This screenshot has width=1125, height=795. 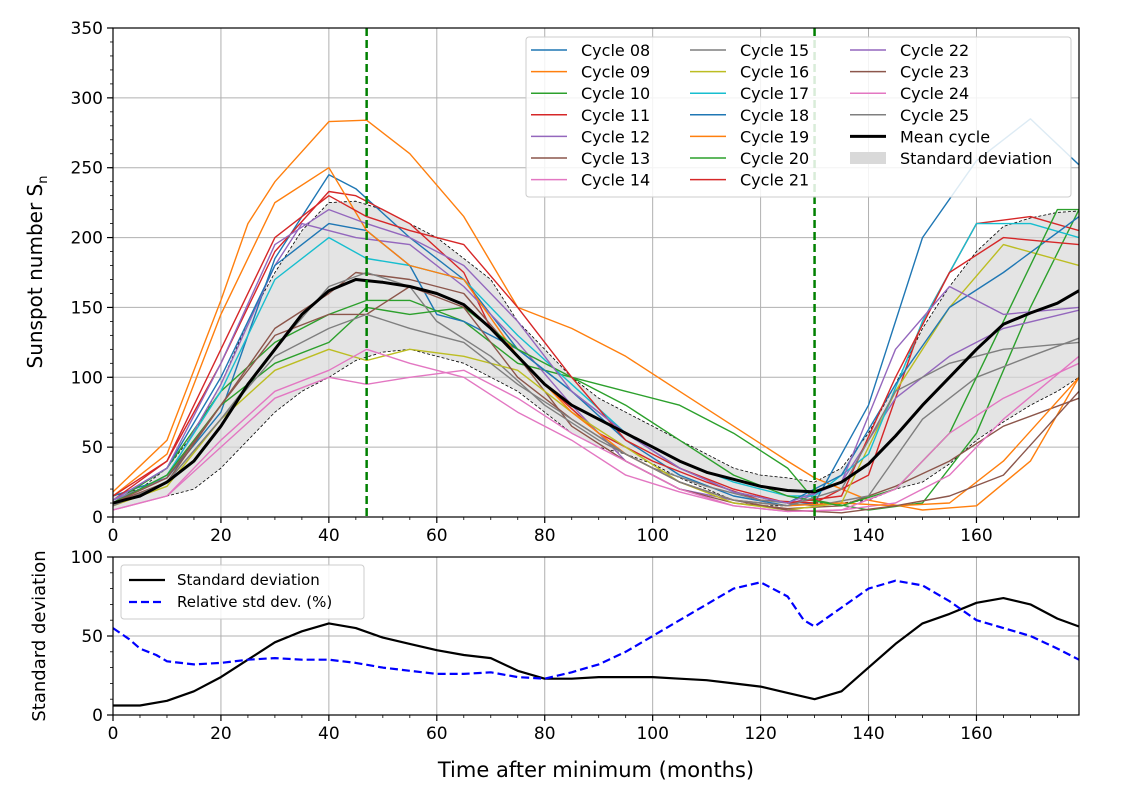 What do you see at coordinates (39, 635) in the screenshot?
I see `bottom-y-axis-label: Standard deviation` at bounding box center [39, 635].